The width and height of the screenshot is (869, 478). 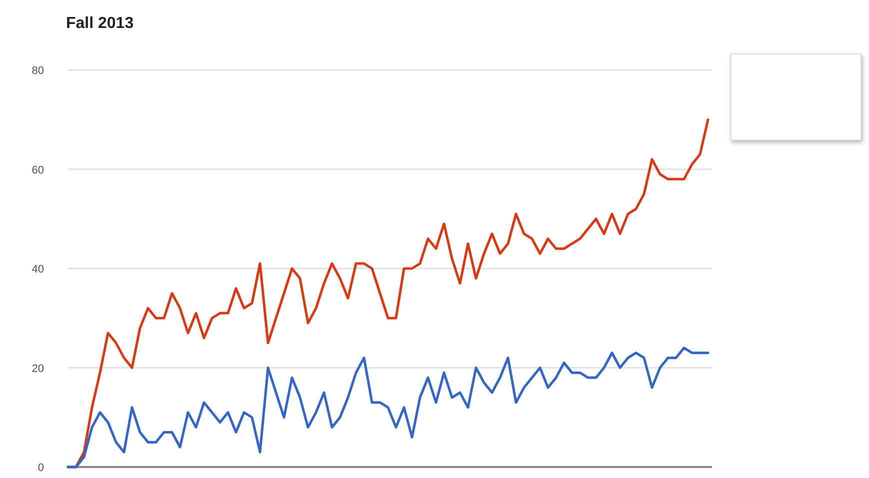 What do you see at coordinates (38, 170) in the screenshot?
I see `y-tick-label: 60` at bounding box center [38, 170].